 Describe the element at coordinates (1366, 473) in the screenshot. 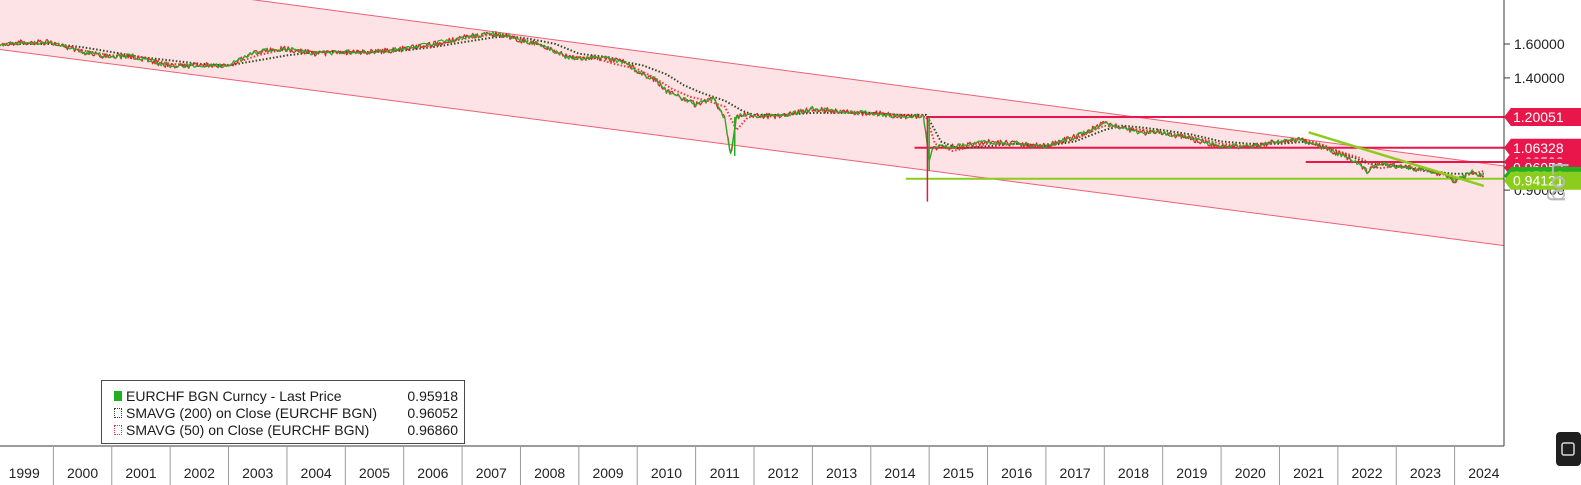

I see `x-tick-label: 2022` at that location.